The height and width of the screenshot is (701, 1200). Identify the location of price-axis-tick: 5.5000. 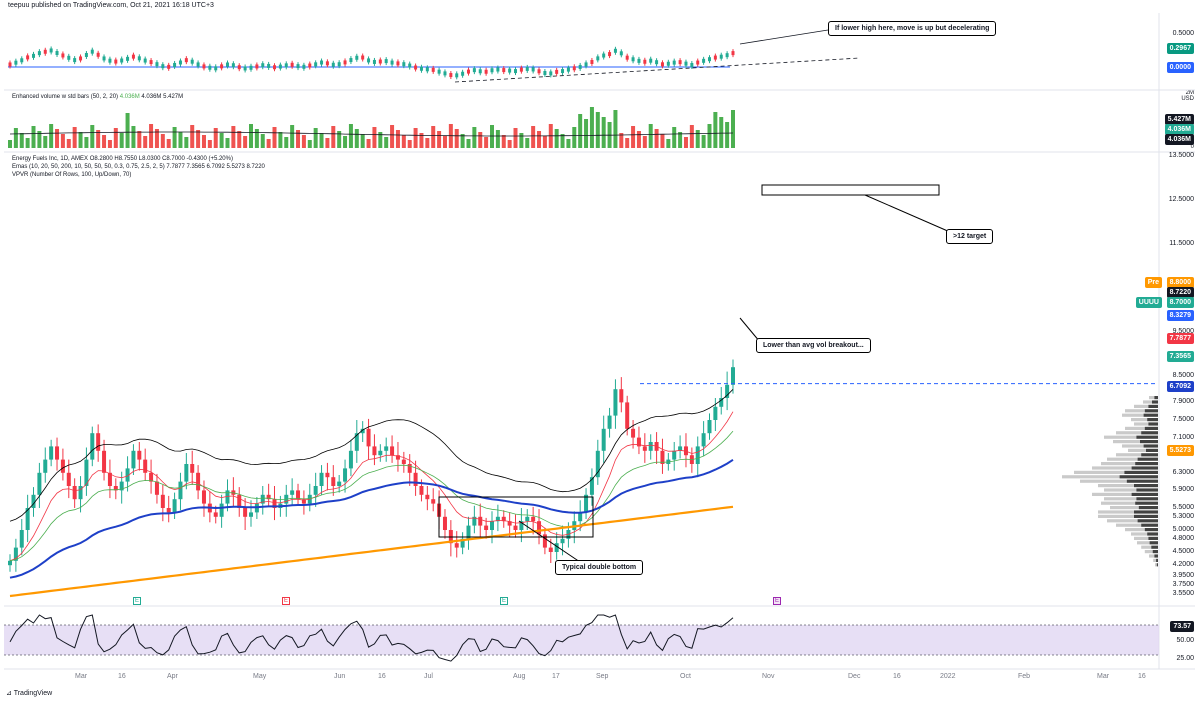
(1183, 507).